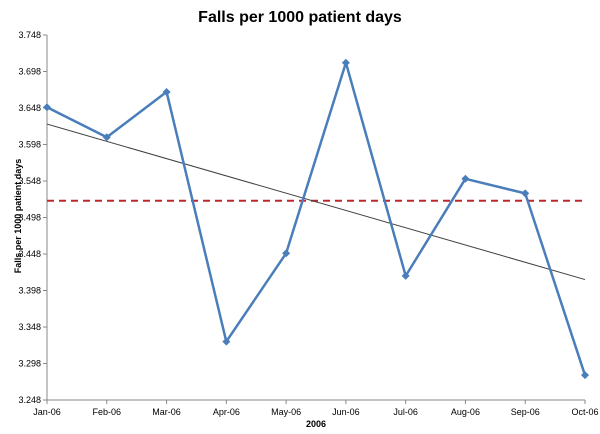 This screenshot has height=434, width=600. What do you see at coordinates (465, 412) in the screenshot?
I see `x-tick-label: Aug-06` at bounding box center [465, 412].